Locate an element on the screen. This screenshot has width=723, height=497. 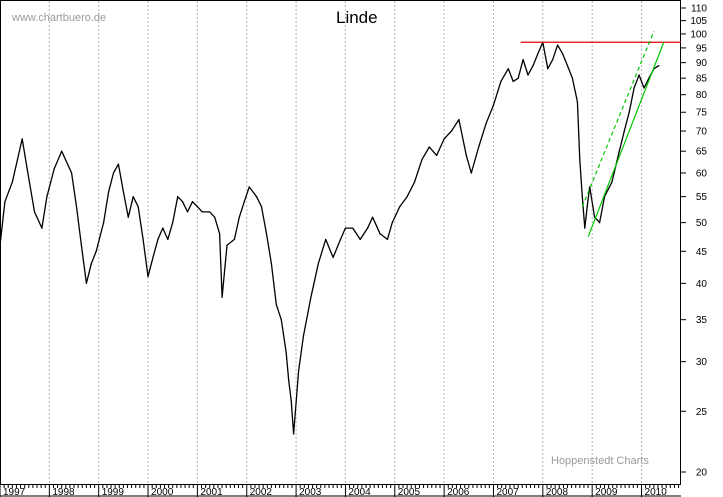
trend-line-dashed is located at coordinates (618, 119).